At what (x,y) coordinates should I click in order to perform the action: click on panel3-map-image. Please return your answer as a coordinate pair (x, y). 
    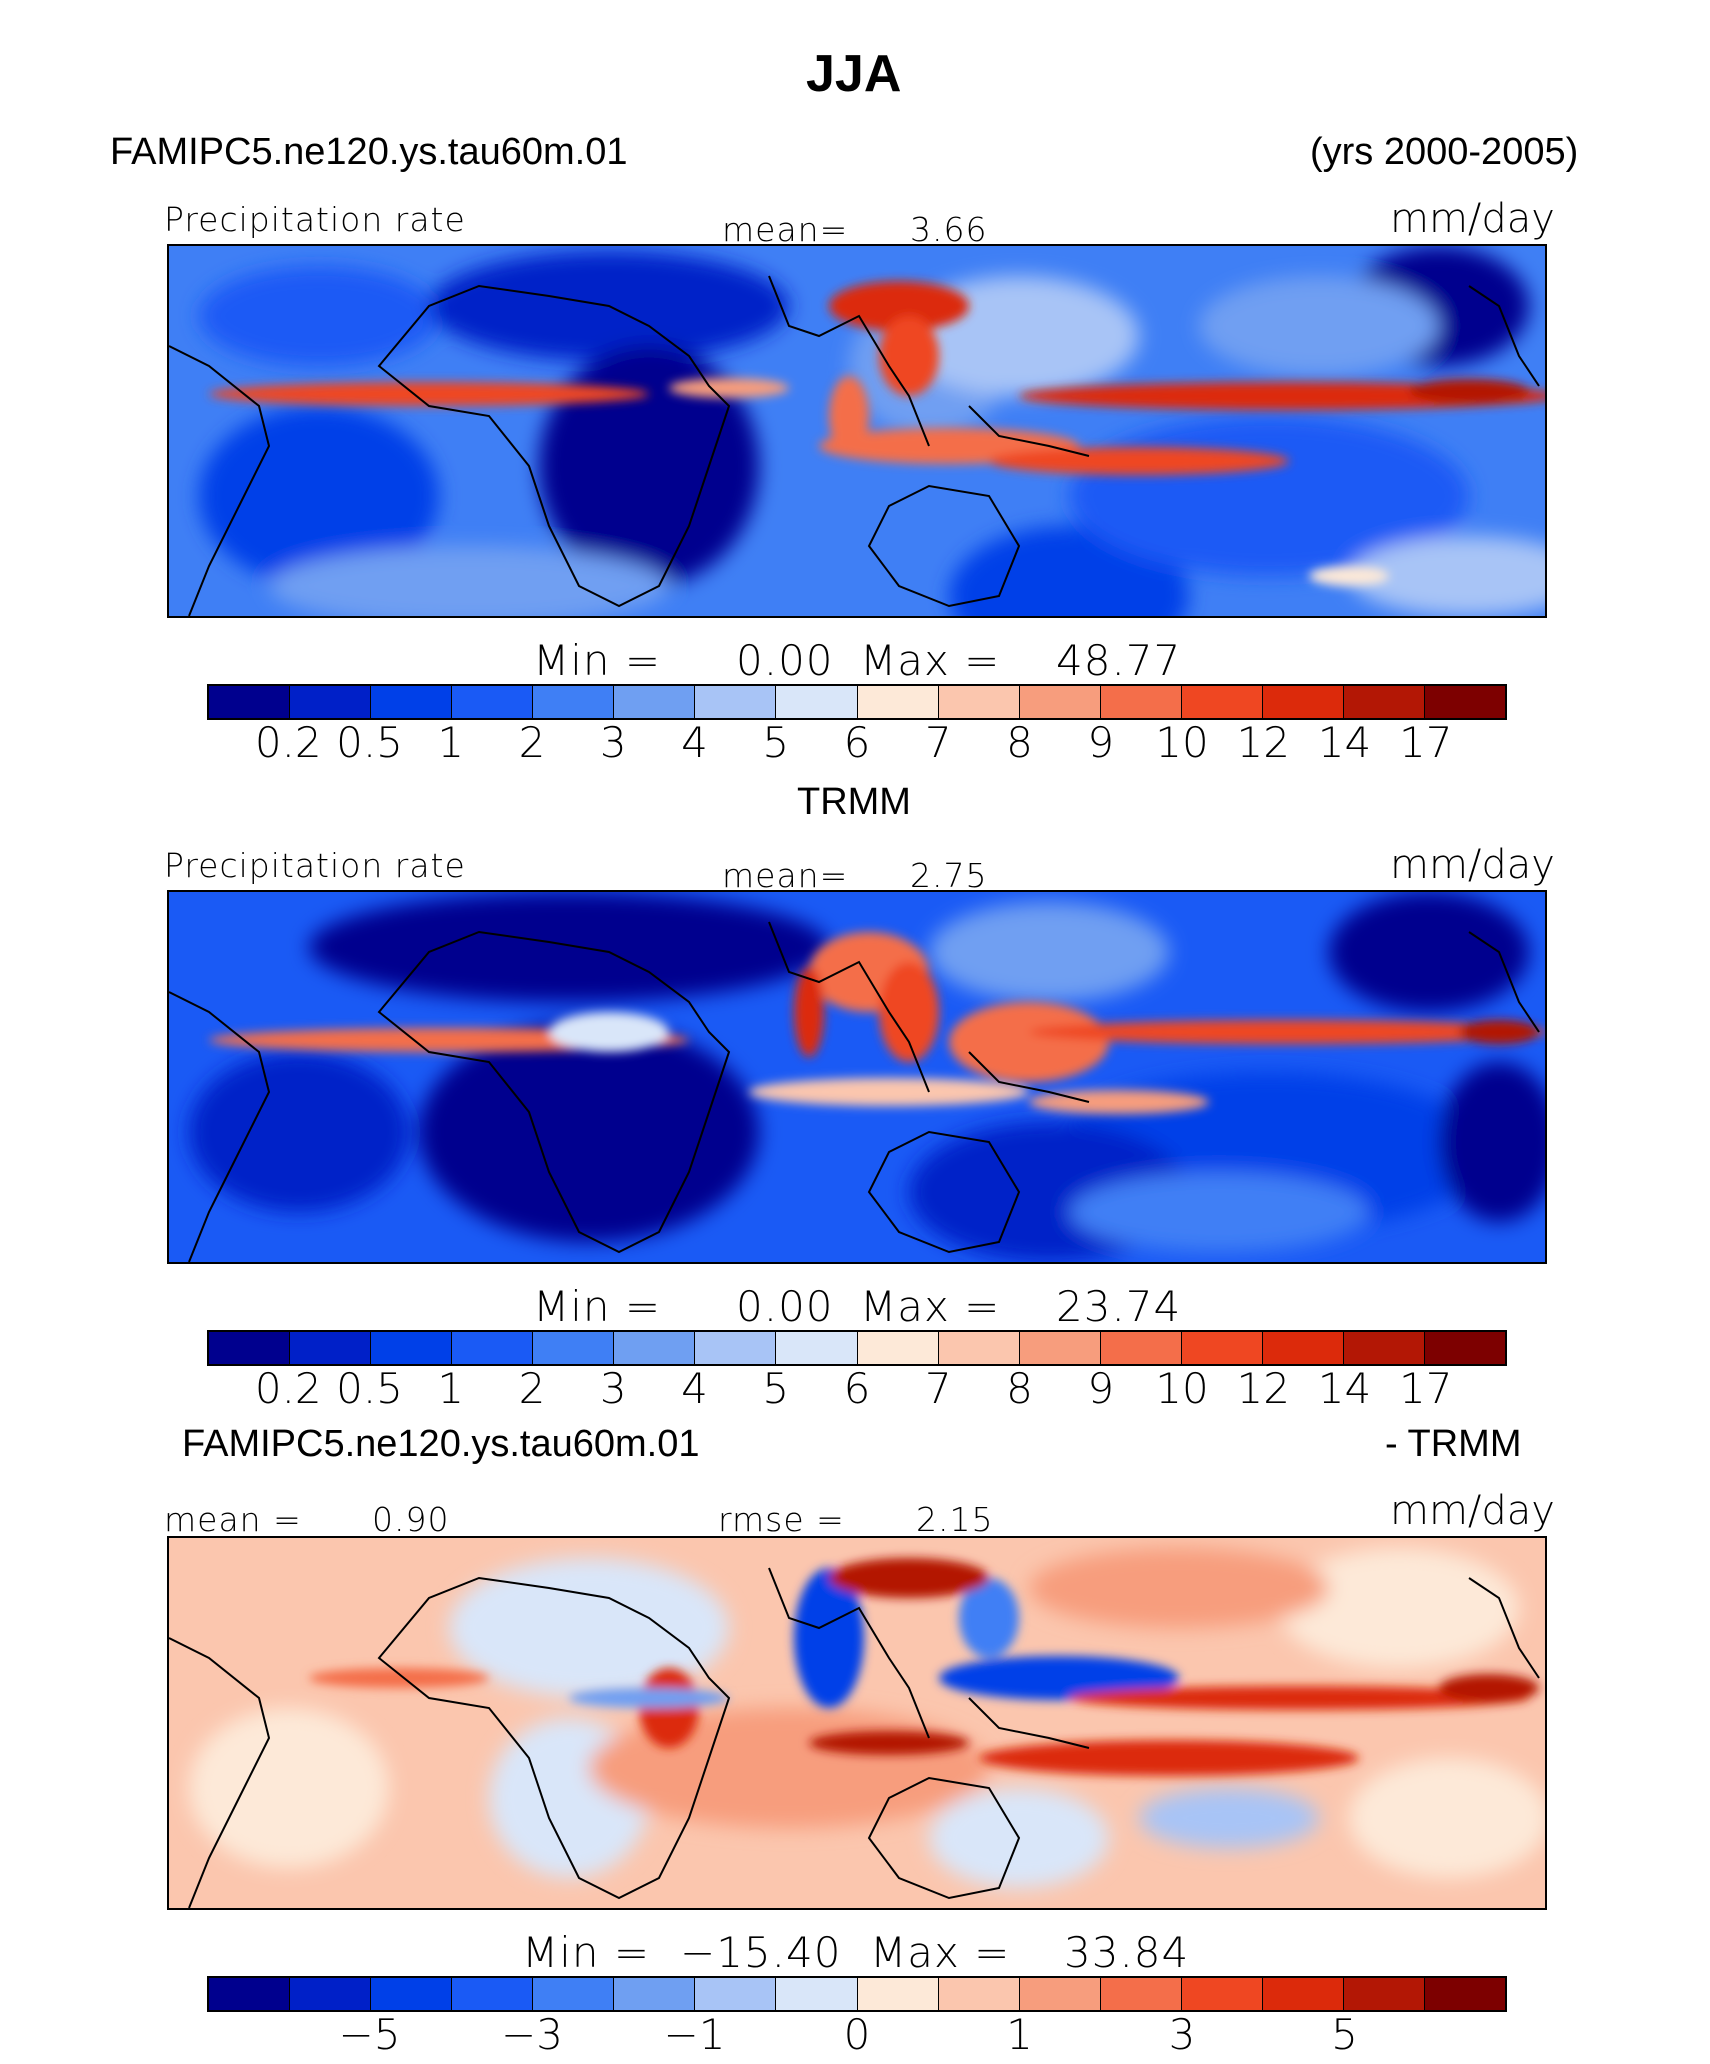
    Looking at the image, I should click on (857, 1723).